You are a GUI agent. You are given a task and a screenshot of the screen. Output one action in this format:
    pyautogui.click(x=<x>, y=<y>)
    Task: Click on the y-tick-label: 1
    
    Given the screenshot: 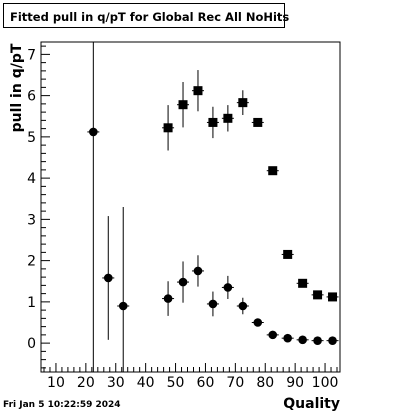 What is the action you would take?
    pyautogui.click(x=31, y=303)
    